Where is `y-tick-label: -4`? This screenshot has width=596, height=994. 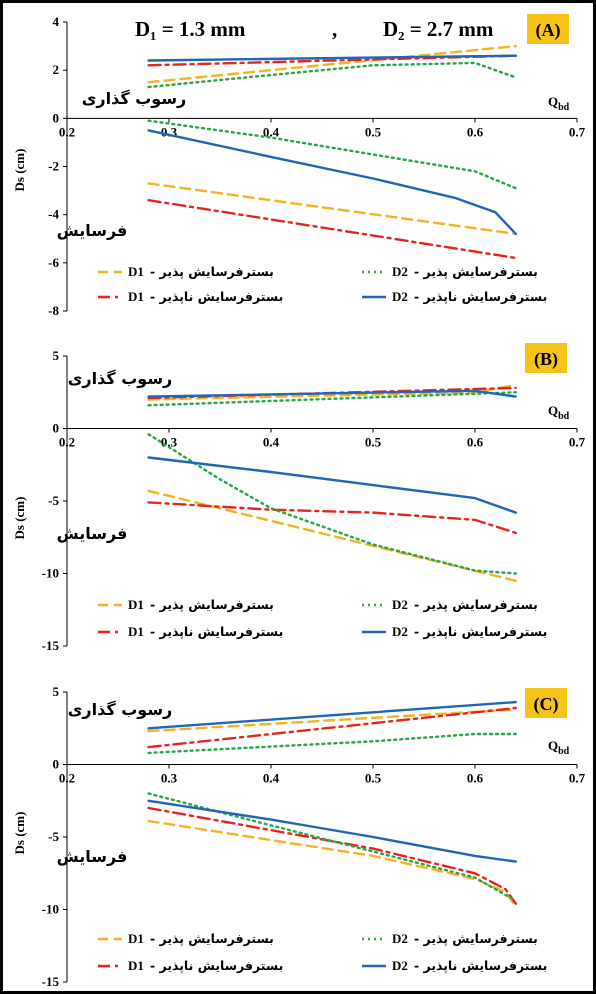
y-tick-label: -4 is located at coordinates (53, 214).